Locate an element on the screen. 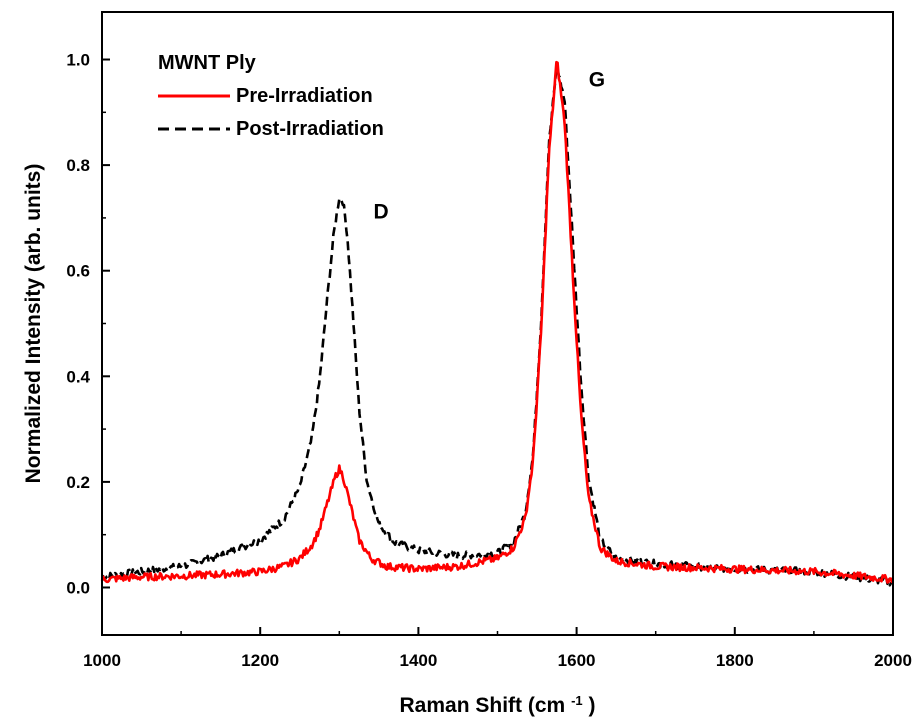 This screenshot has height=727, width=921. y-tick-label: 1.0 is located at coordinates (78, 60).